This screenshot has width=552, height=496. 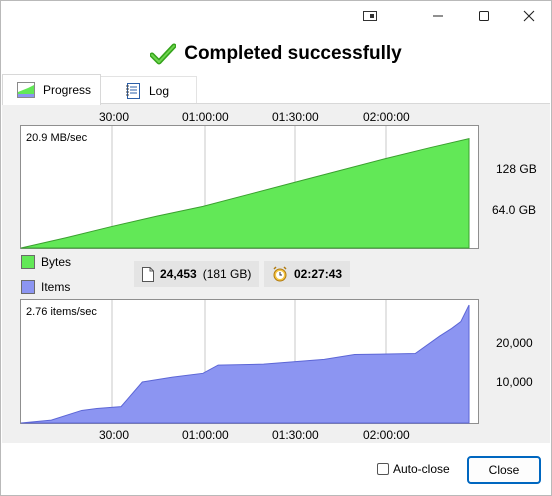 What do you see at coordinates (163, 54) in the screenshot?
I see `checkmark-icon` at bounding box center [163, 54].